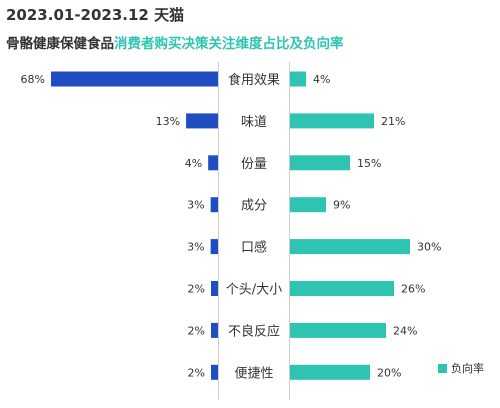 Image resolution: width=500 pixels, height=408 pixels. I want to click on chart-title: 2023.01-2023.12 天猫, so click(95, 15).